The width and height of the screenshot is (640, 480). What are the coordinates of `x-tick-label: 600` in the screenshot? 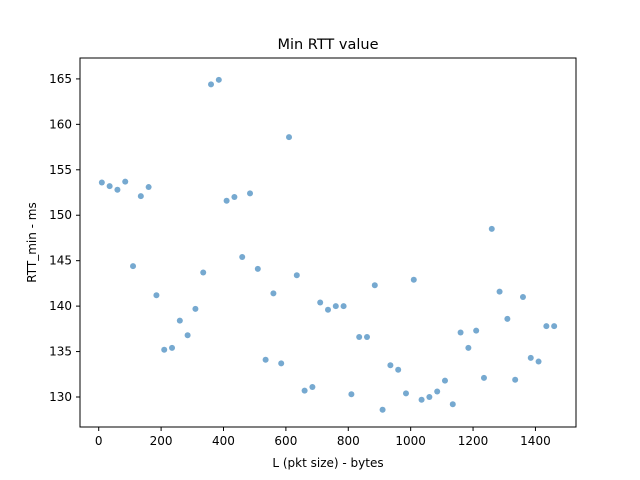 It's located at (285, 441).